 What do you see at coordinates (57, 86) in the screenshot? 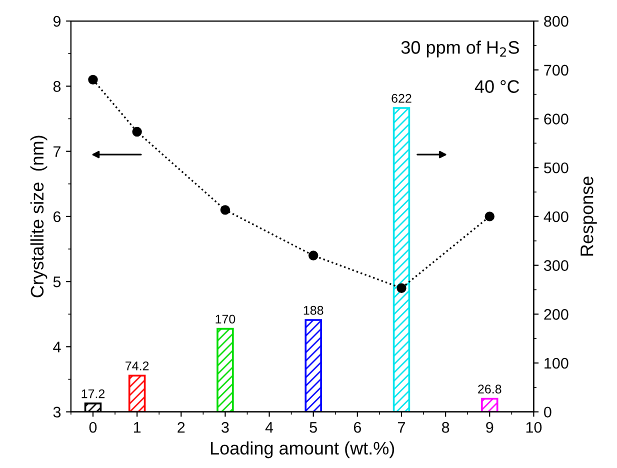
I see `y-tick-label: 8` at bounding box center [57, 86].